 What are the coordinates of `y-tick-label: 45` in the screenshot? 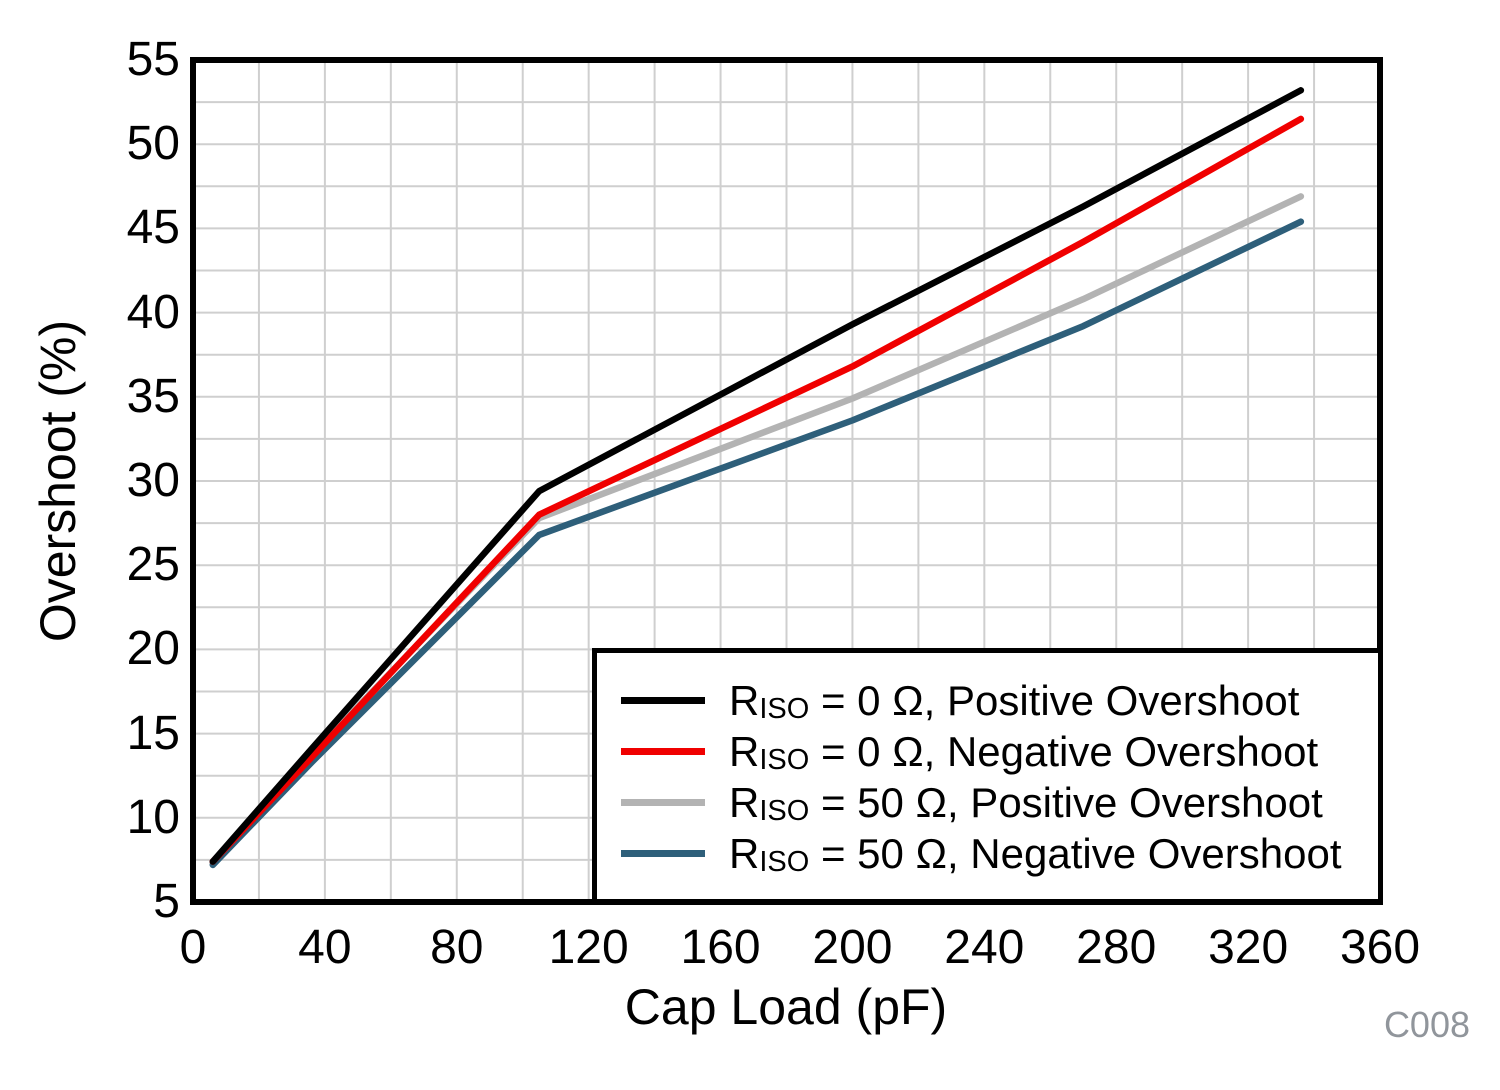 It's located at (153, 228).